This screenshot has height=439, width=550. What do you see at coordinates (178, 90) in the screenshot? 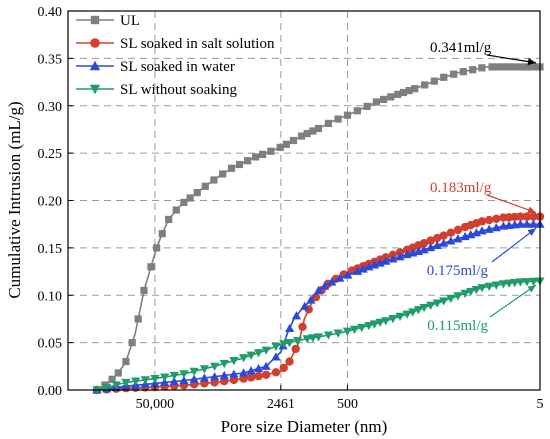
I see `legend-label: SL without soaking` at bounding box center [178, 90].